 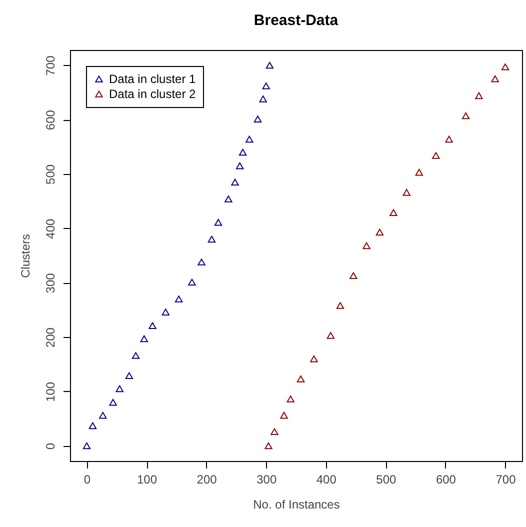 What do you see at coordinates (296, 20) in the screenshot?
I see `chart-title: Breast-Data` at bounding box center [296, 20].